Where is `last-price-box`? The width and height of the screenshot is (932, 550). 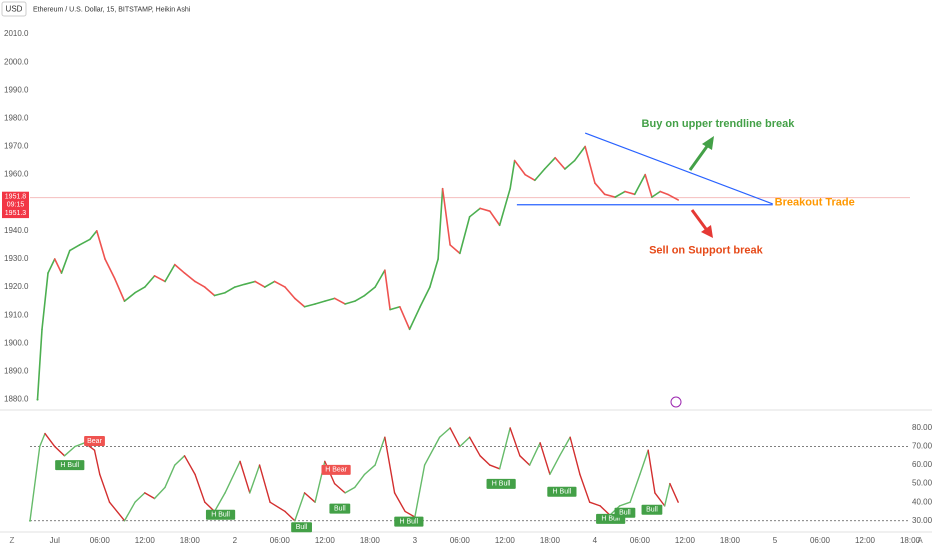
last-price-box is located at coordinates (15, 201).